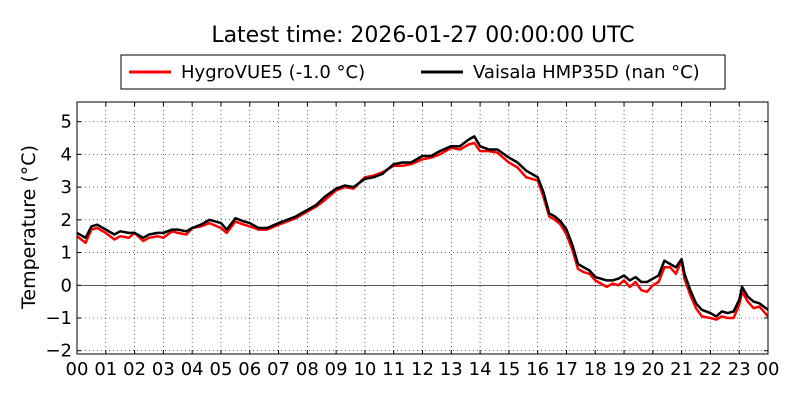  I want to click on x-tick-label: 01, so click(105, 369).